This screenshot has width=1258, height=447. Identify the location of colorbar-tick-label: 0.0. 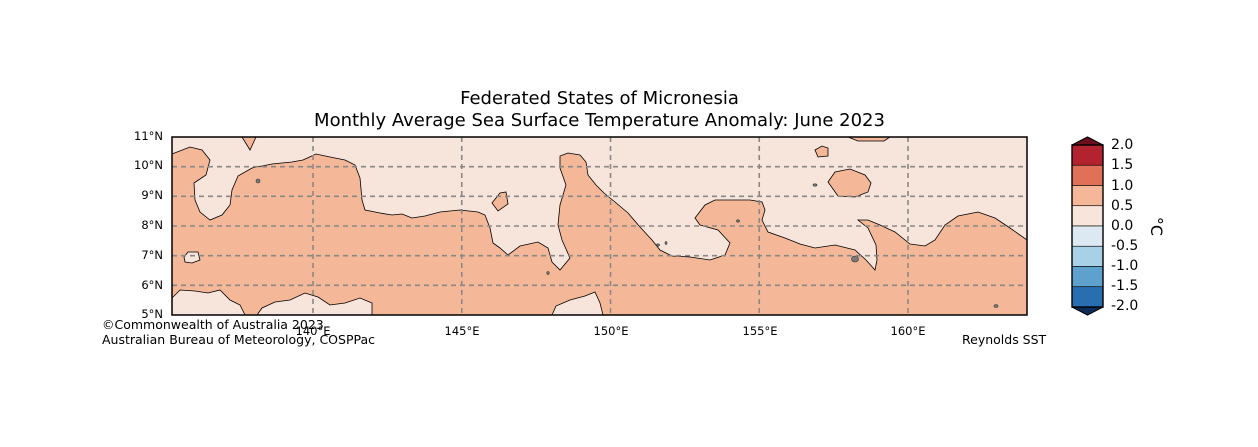
(1122, 226).